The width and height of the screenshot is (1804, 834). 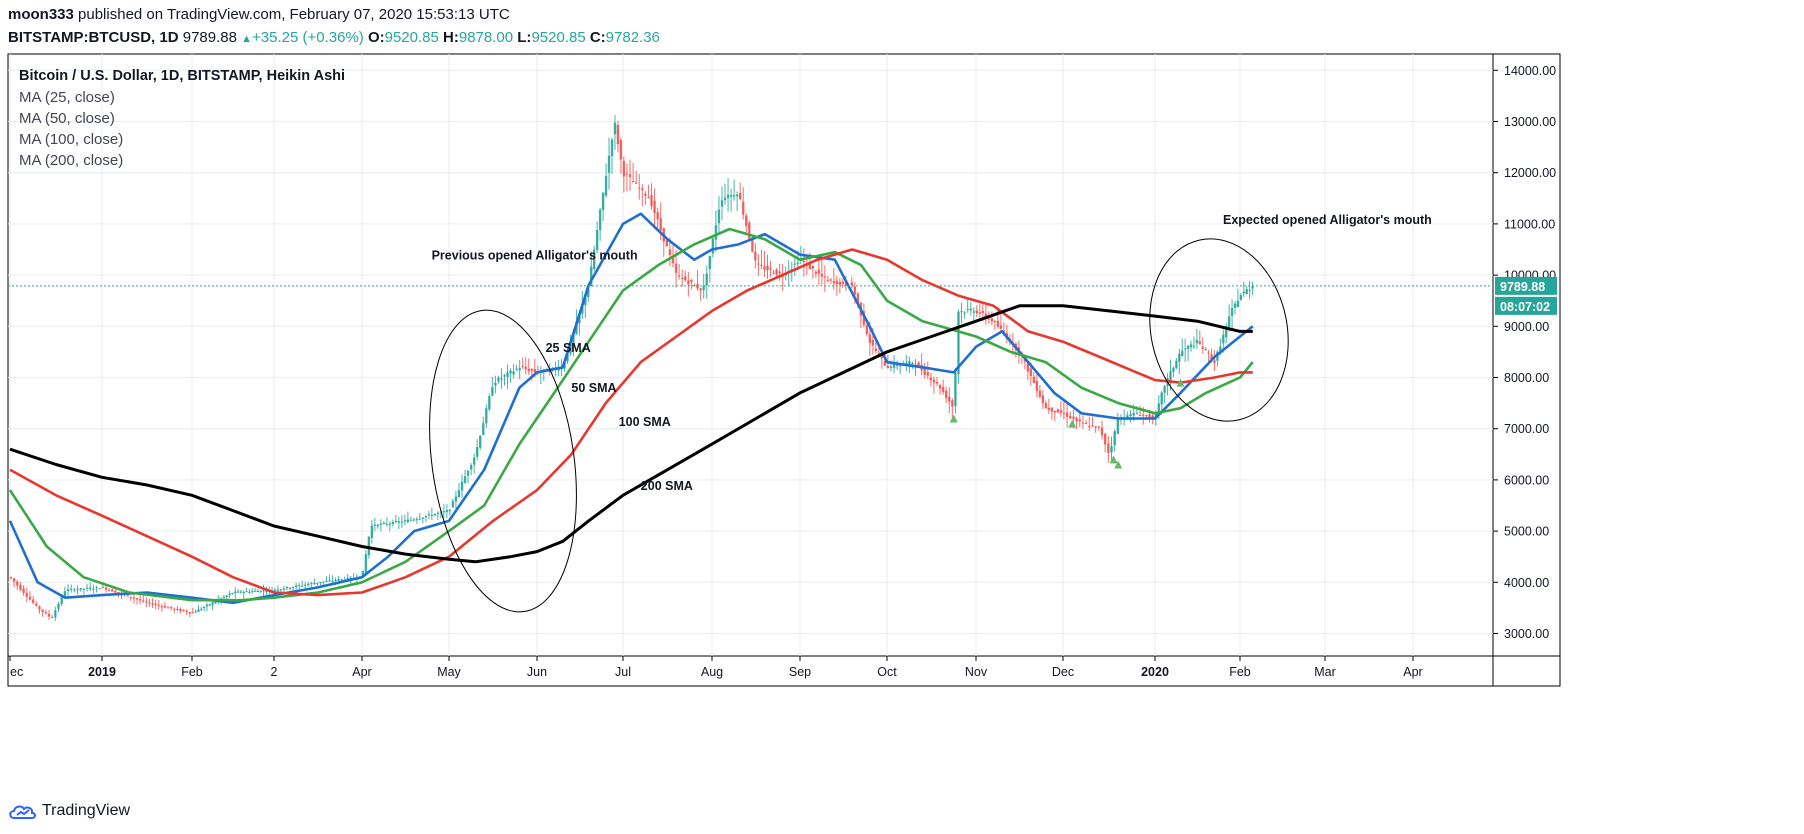 What do you see at coordinates (71, 139) in the screenshot?
I see `legend-ma100: MA (100, close)` at bounding box center [71, 139].